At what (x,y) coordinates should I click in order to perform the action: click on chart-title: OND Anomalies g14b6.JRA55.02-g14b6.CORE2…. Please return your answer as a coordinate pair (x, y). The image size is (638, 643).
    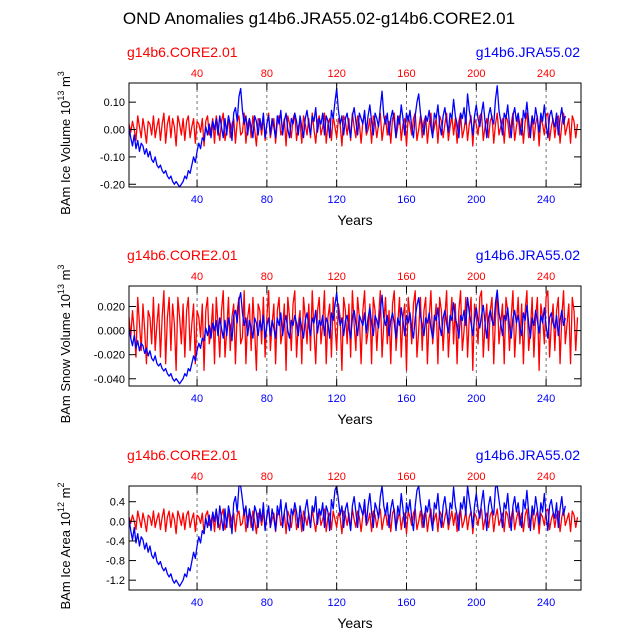
    Looking at the image, I should click on (319, 18).